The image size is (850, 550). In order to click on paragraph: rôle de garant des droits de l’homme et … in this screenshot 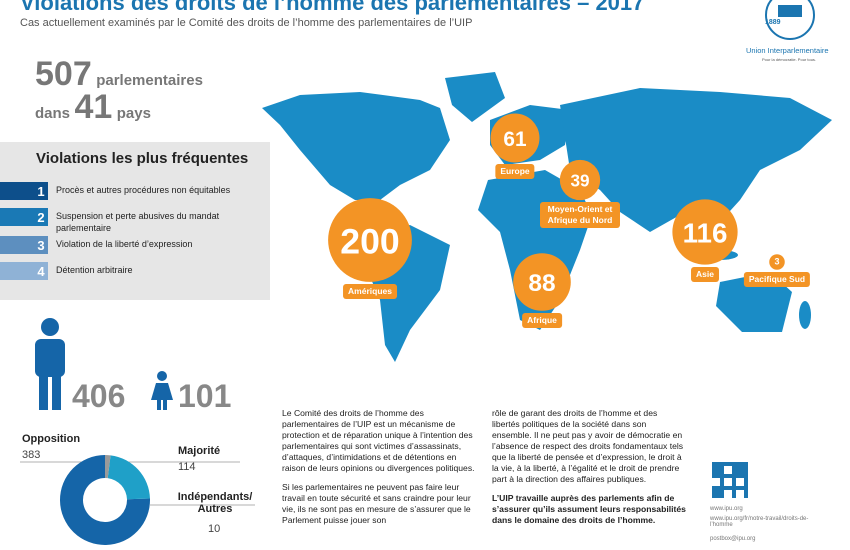, I will do `click(588, 446)`.